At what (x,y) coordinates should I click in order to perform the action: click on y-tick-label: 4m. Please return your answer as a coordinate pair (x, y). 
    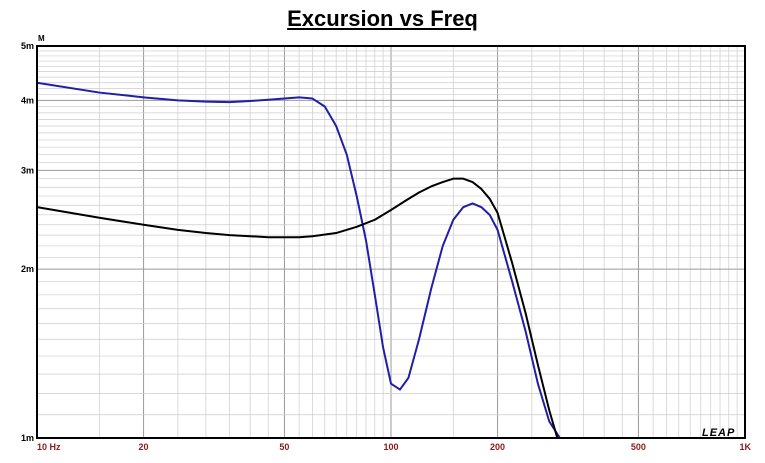
    Looking at the image, I should click on (27, 100).